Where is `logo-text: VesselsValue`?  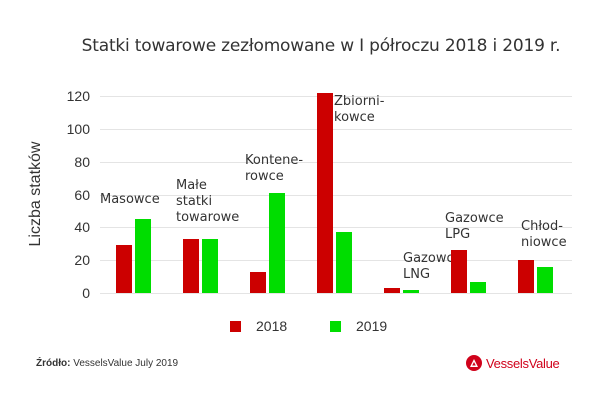
logo-text: VesselsValue is located at coordinates (523, 363).